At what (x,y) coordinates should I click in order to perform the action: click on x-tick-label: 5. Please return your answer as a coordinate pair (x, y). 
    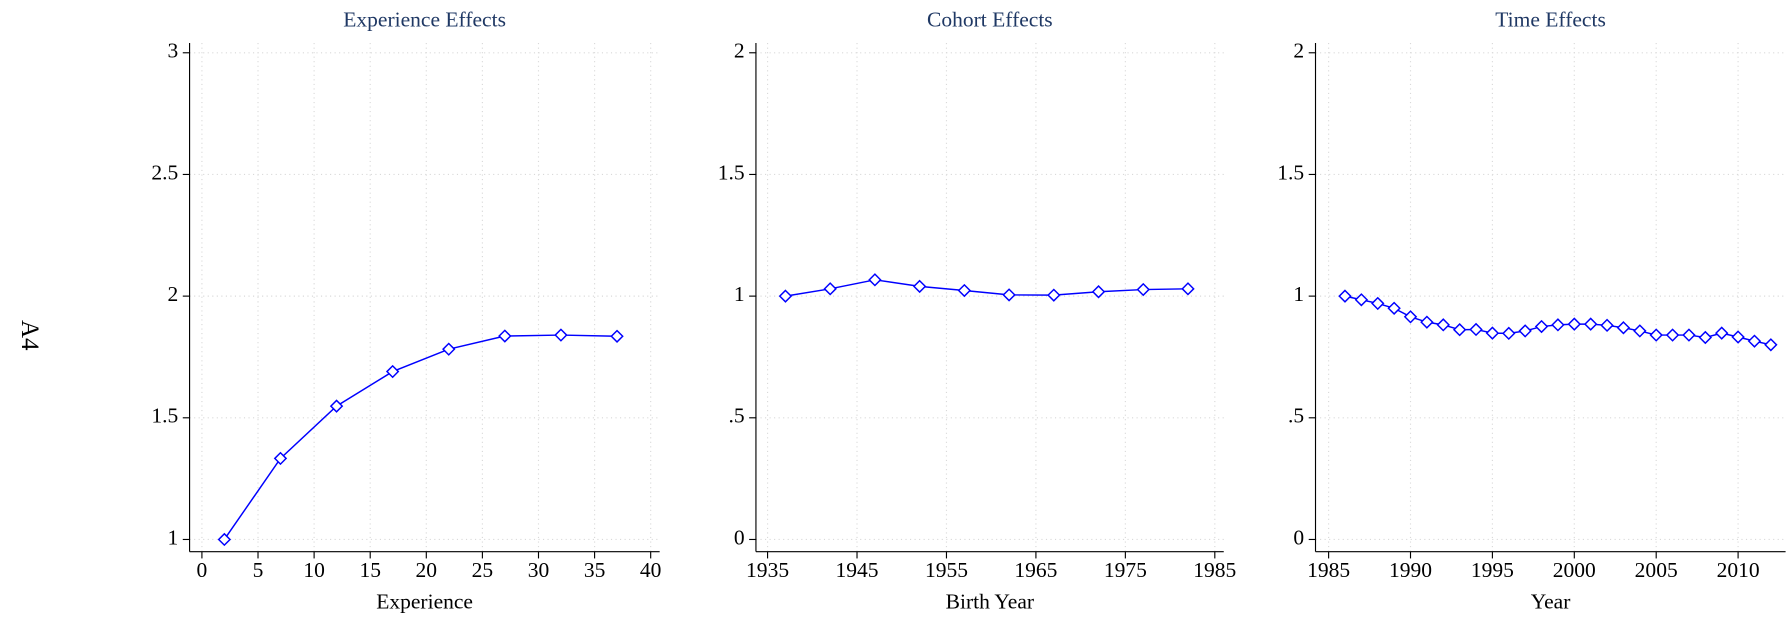
    Looking at the image, I should click on (258, 570).